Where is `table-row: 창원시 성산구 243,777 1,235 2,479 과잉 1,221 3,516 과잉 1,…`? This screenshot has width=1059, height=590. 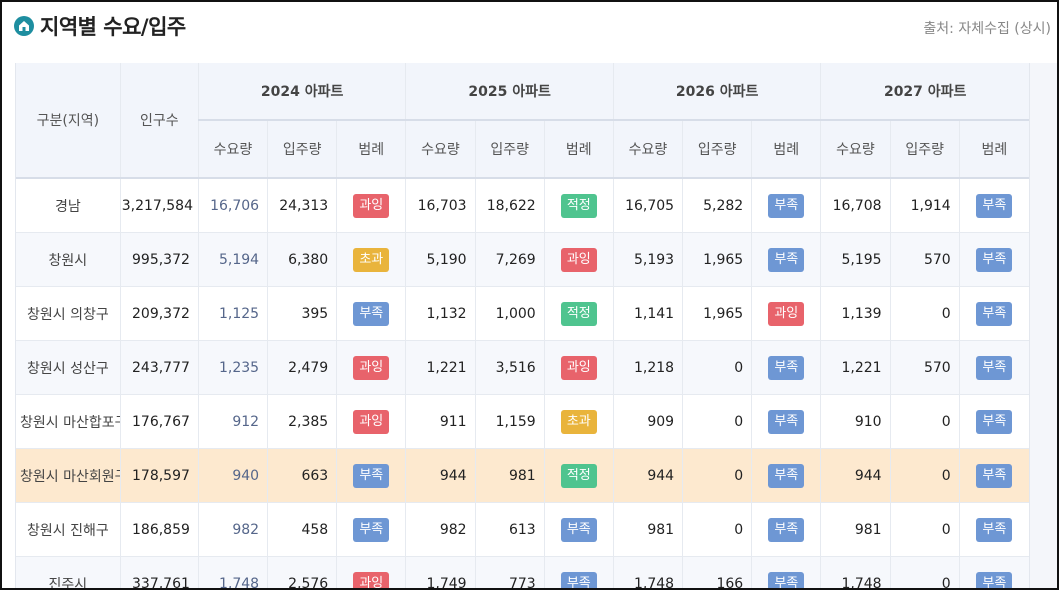 table-row: 창원시 성산구 243,777 1,235 2,479 과잉 1,221 3,516 과잉 1,… is located at coordinates (523, 367).